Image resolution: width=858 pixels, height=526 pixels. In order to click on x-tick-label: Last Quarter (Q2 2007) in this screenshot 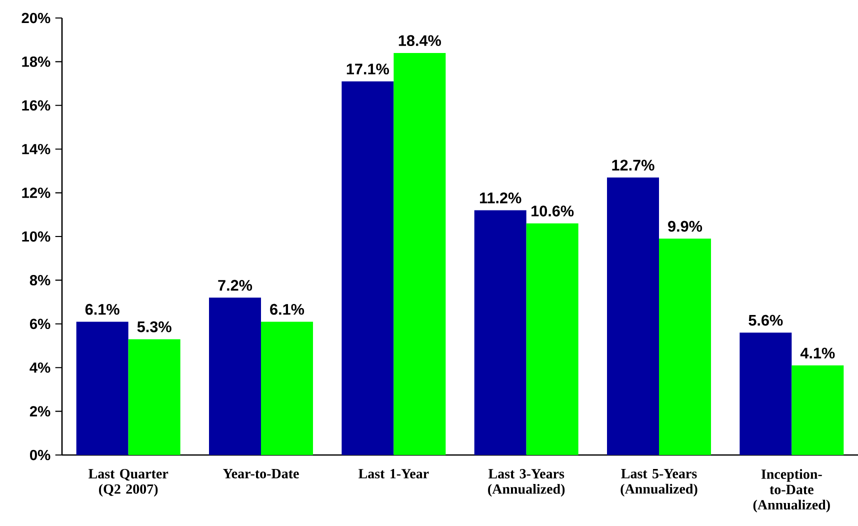, I will do `click(128, 483)`.